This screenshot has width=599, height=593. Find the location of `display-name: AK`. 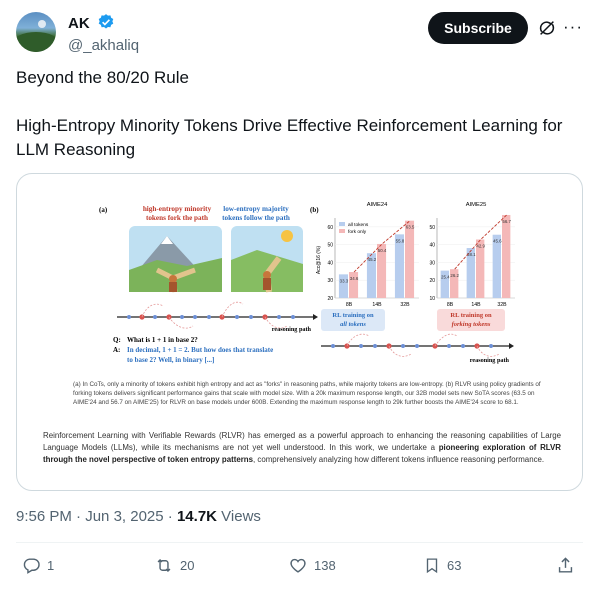

display-name: AK is located at coordinates (79, 23).